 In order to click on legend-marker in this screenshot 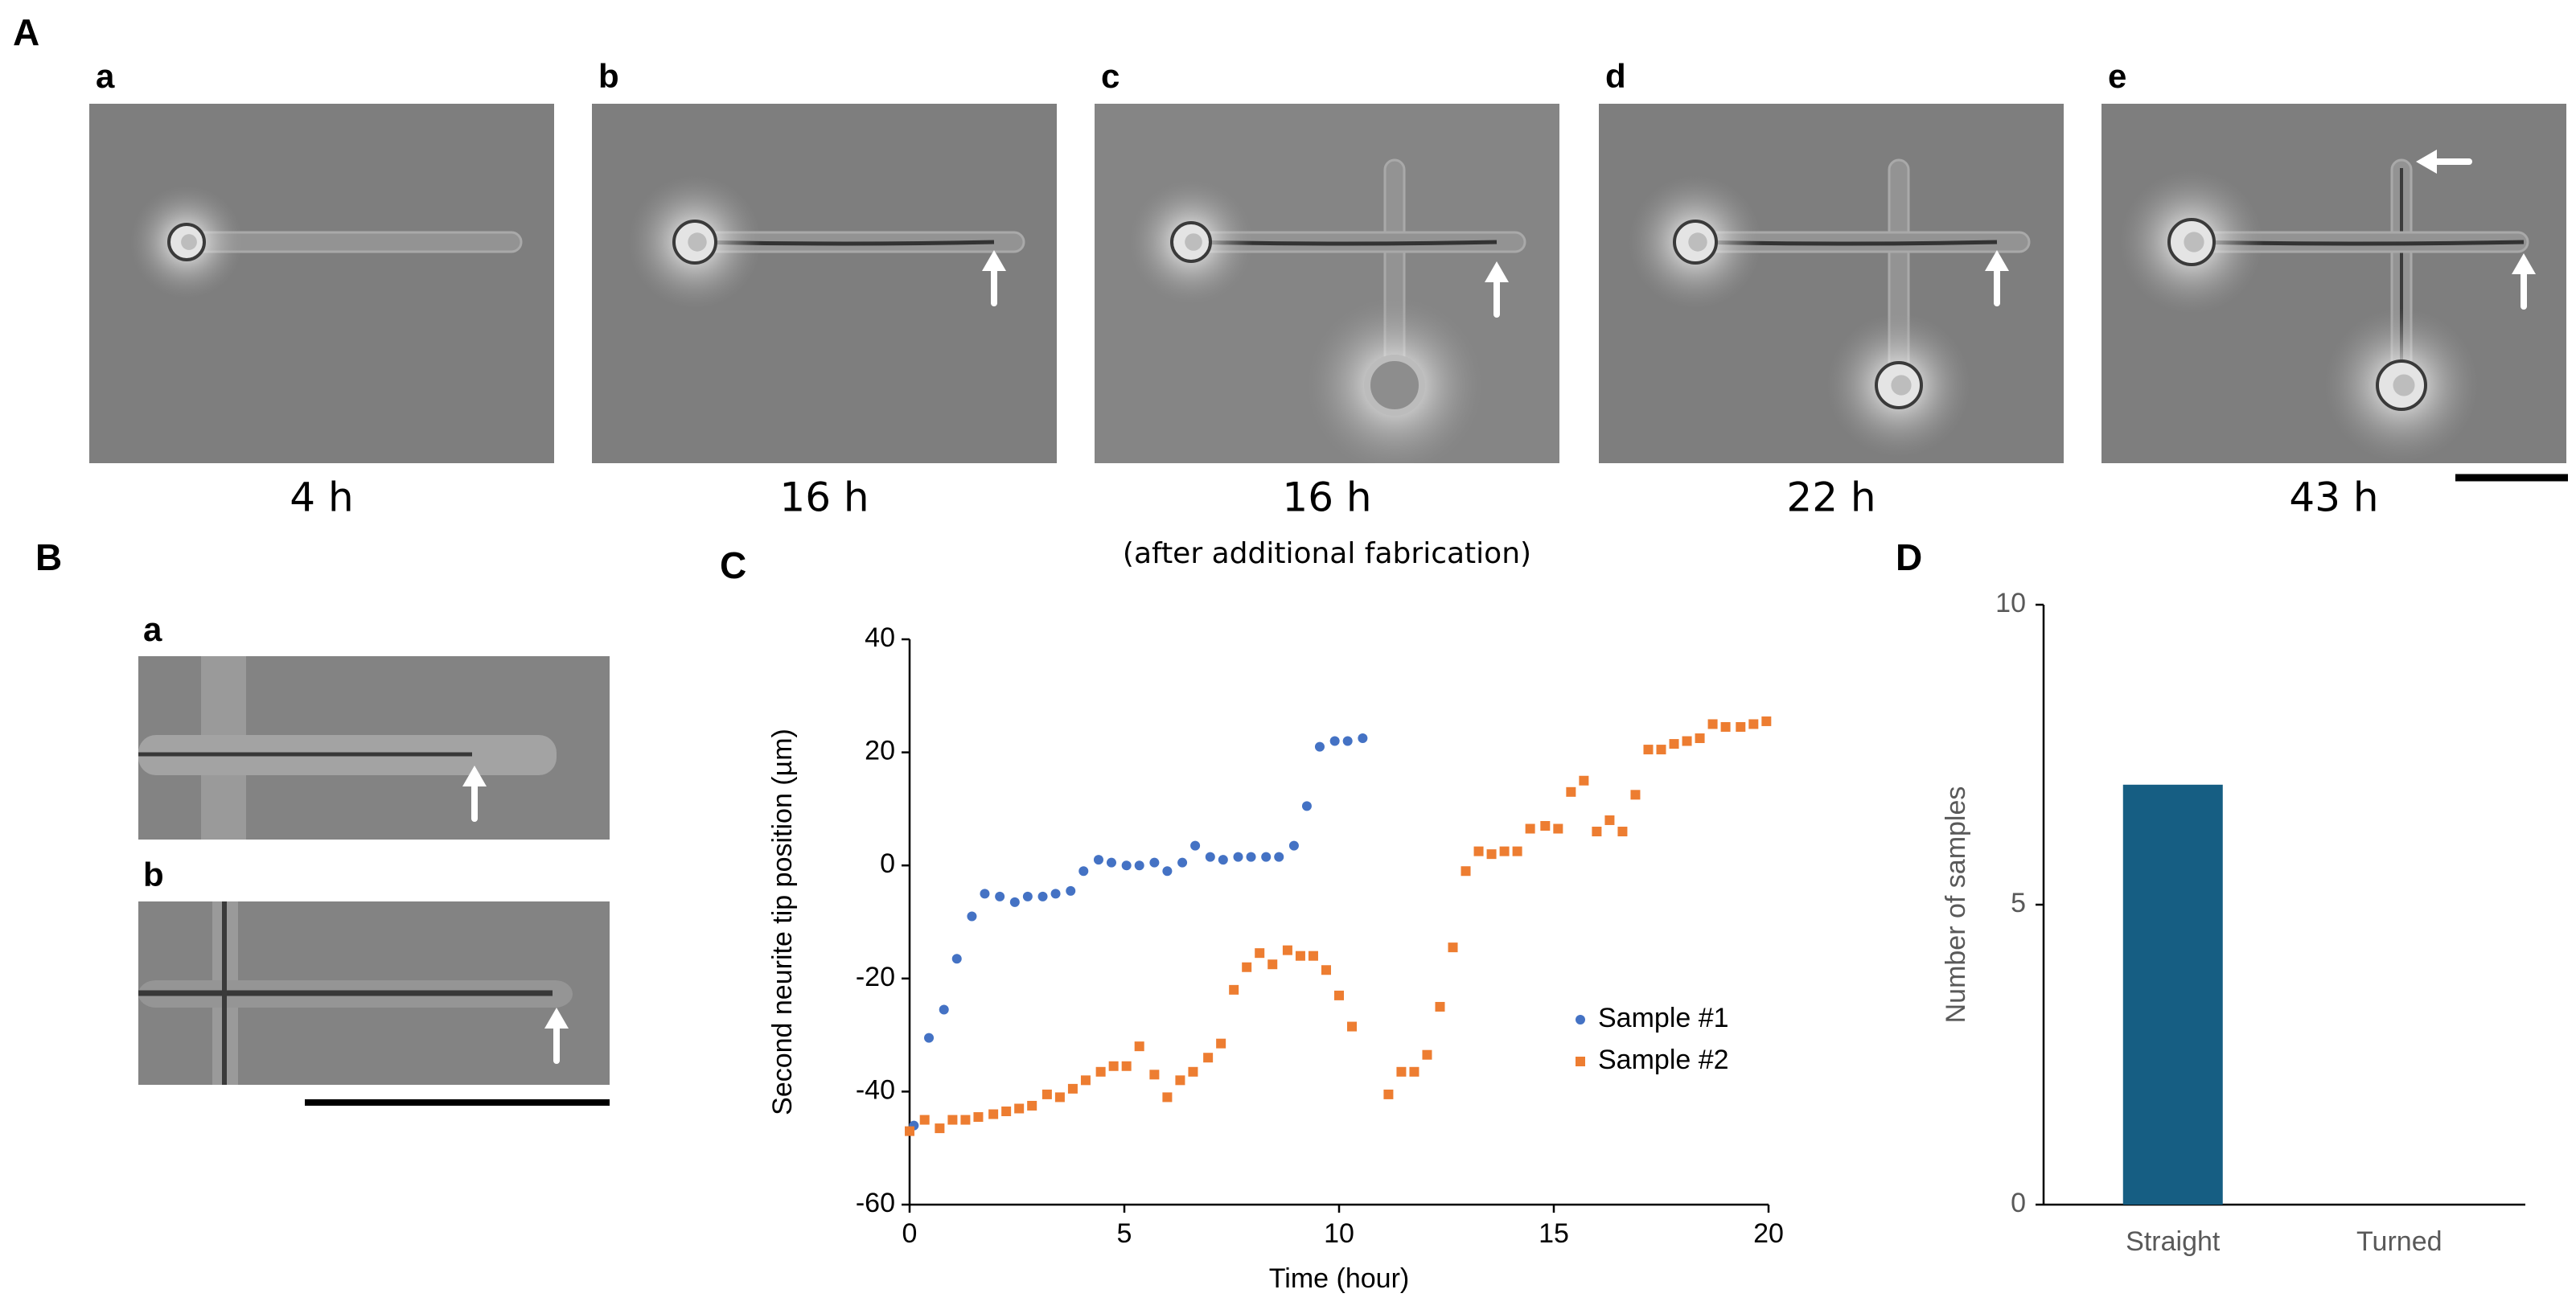, I will do `click(1580, 1020)`.